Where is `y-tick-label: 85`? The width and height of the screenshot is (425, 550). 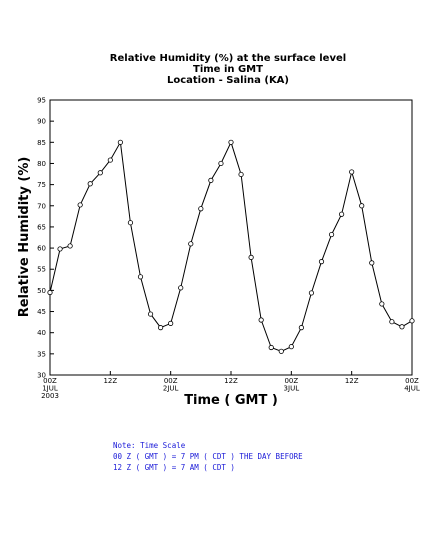 y-tick-label: 85 is located at coordinates (41, 143).